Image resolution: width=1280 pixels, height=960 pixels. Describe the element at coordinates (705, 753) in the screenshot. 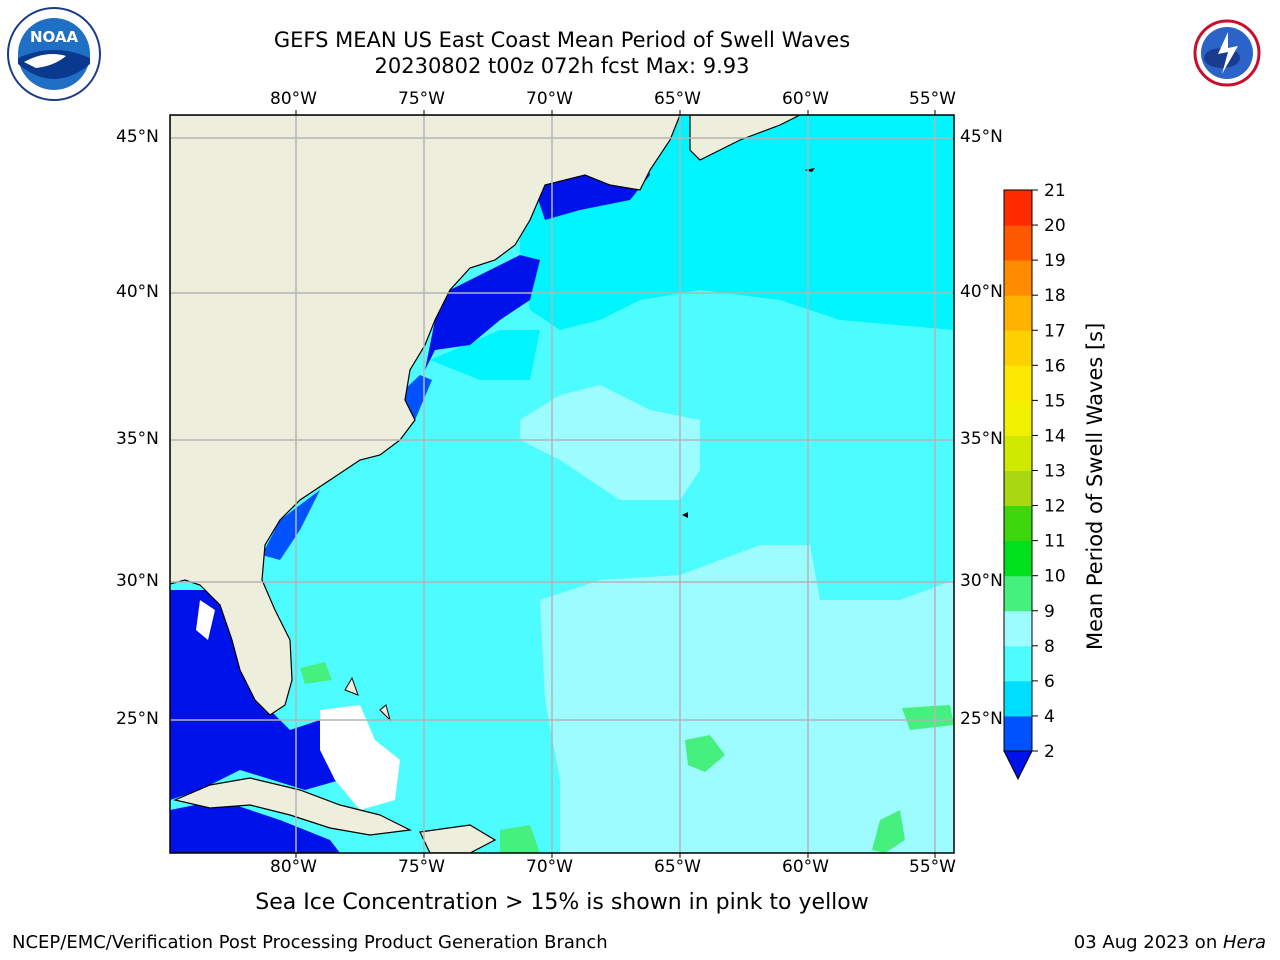

I see `ocean-9-10s` at that location.